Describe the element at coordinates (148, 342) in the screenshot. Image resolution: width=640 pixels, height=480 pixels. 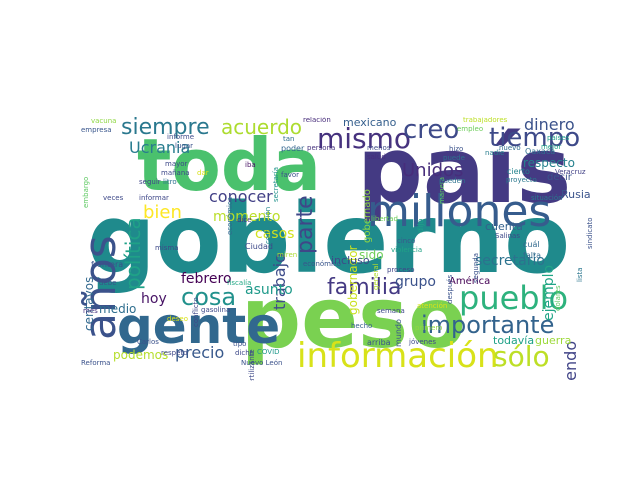
I see `word-carlos: Carlos` at that location.